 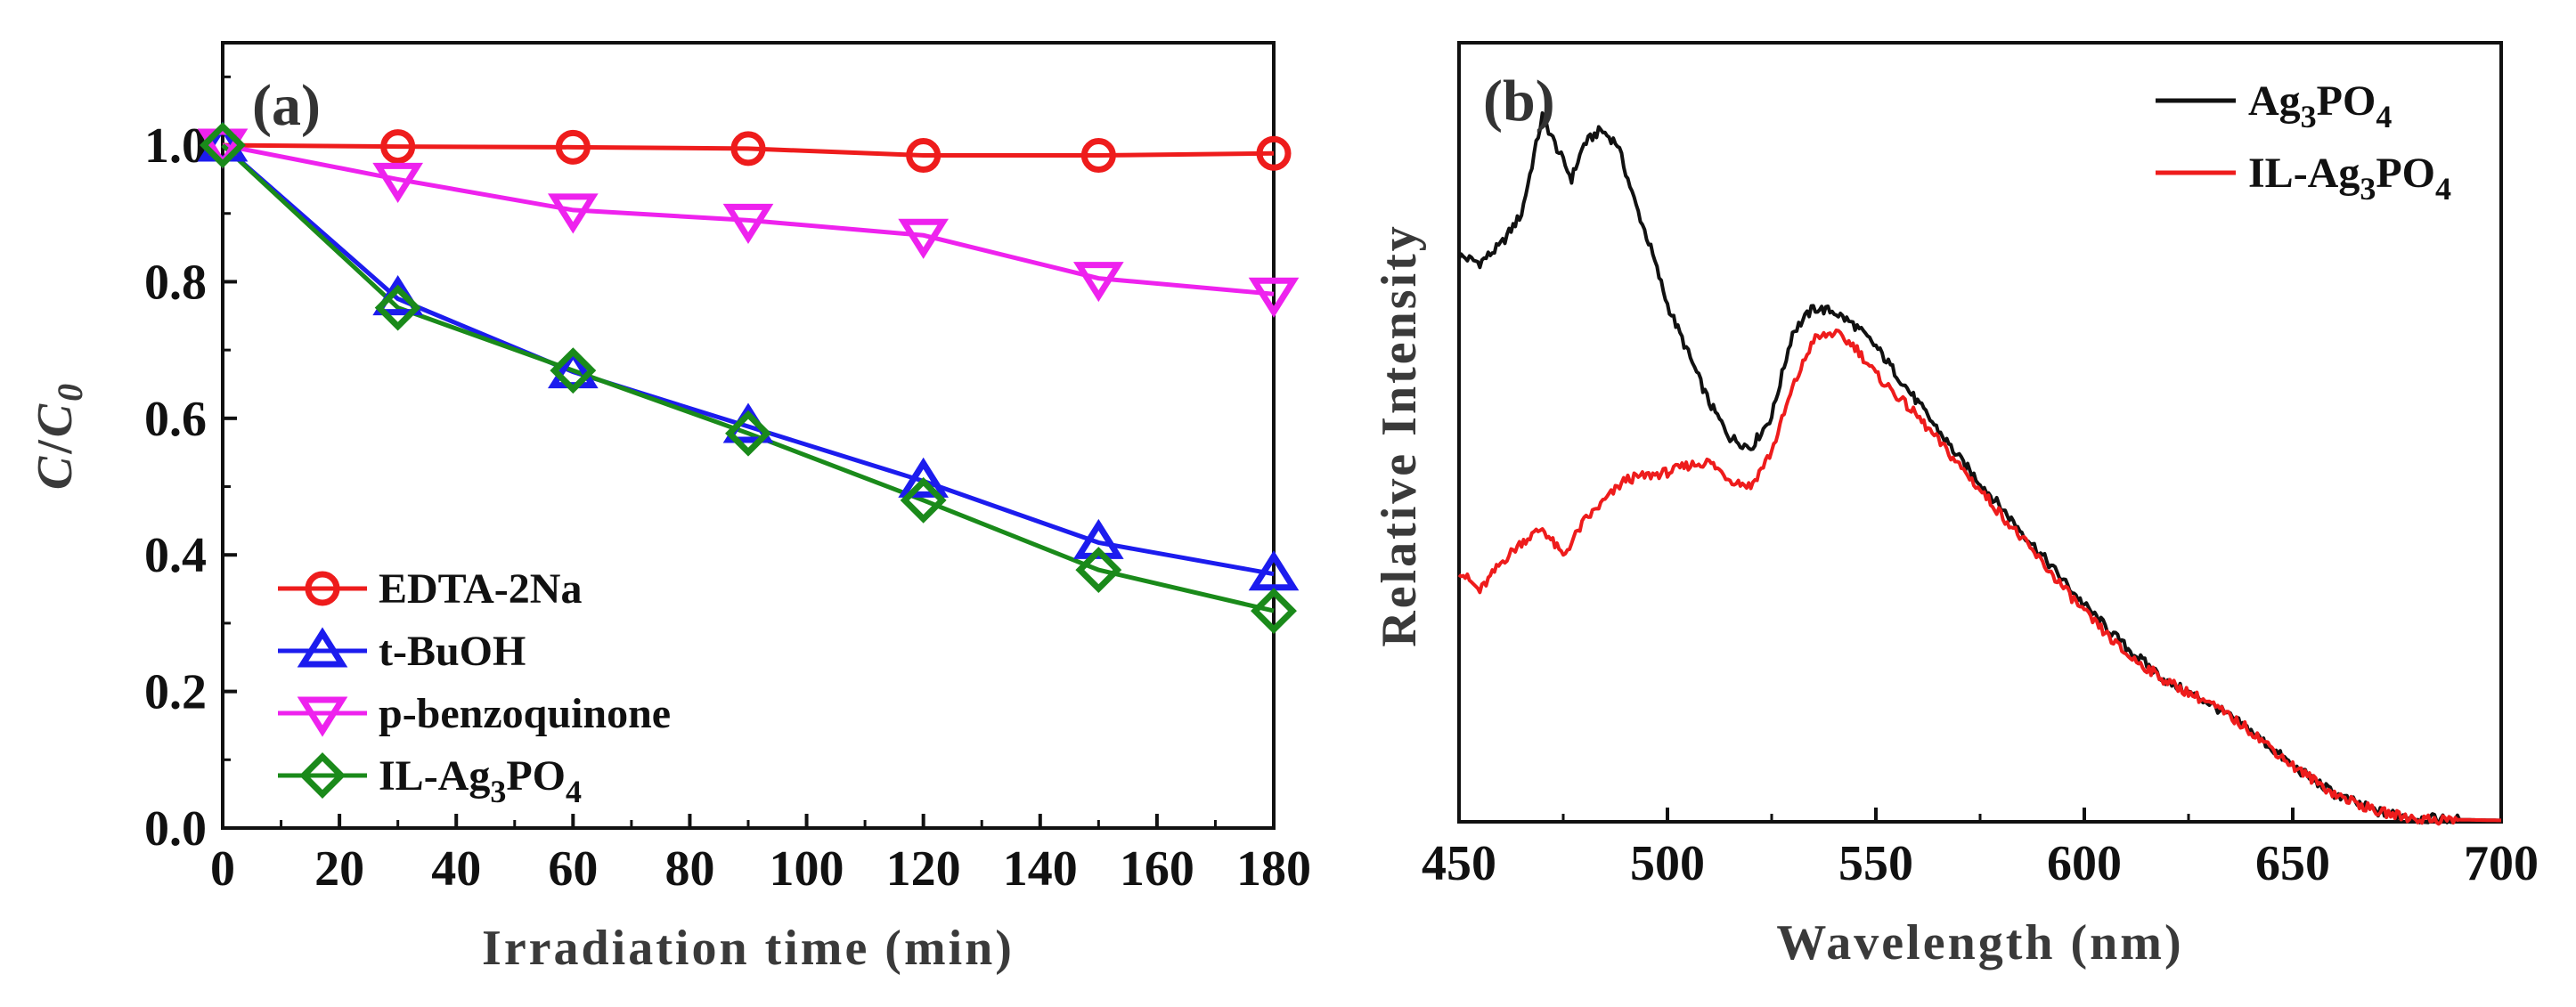 I want to click on y-tick-label: 0.6, so click(x=176, y=420).